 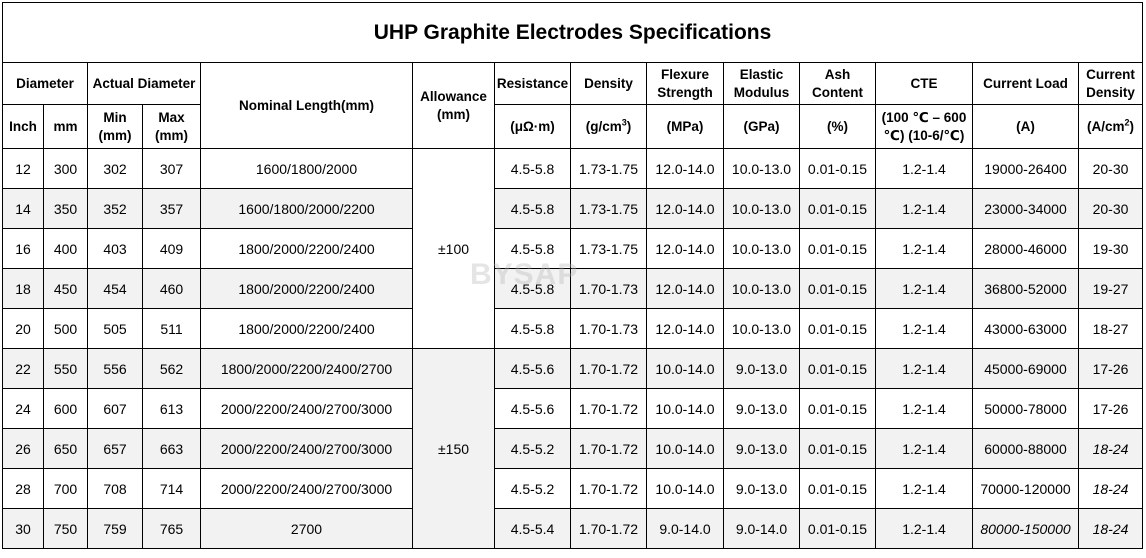 What do you see at coordinates (306, 328) in the screenshot?
I see `cell-length: 1800/2000/2200/2400` at bounding box center [306, 328].